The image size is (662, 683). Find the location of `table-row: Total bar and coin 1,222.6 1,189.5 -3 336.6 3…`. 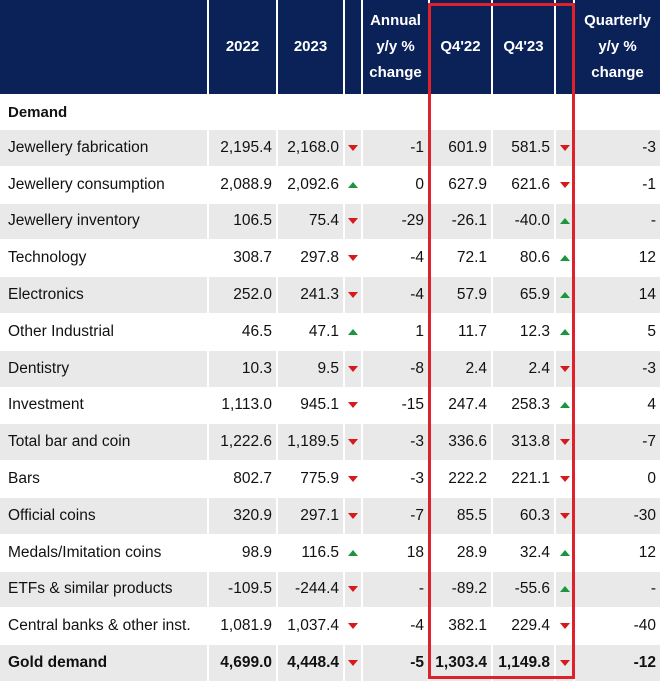

table-row: Total bar and coin 1,222.6 1,189.5 -3 336.6 3… is located at coordinates (331, 443).